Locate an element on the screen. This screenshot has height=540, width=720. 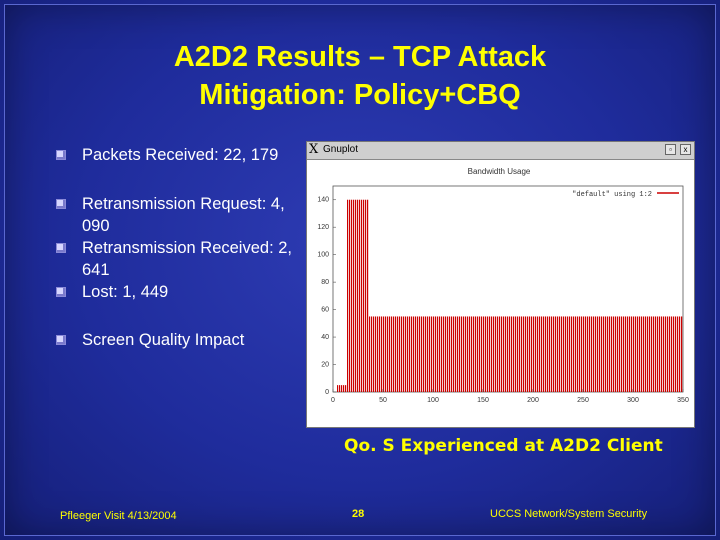
bullet-text: Packets Received: 22, 179 is located at coordinates (180, 155).